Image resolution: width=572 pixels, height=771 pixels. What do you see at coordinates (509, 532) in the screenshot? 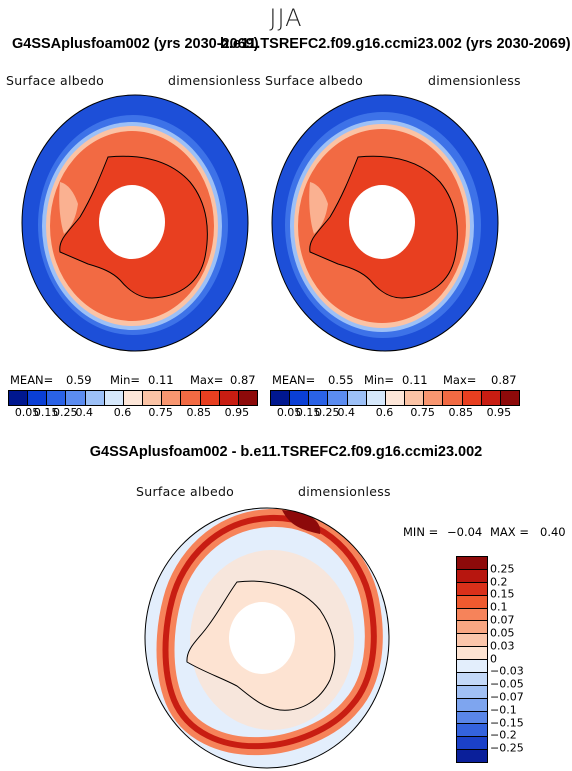
I see `diff-max-label: MAX =` at bounding box center [509, 532].